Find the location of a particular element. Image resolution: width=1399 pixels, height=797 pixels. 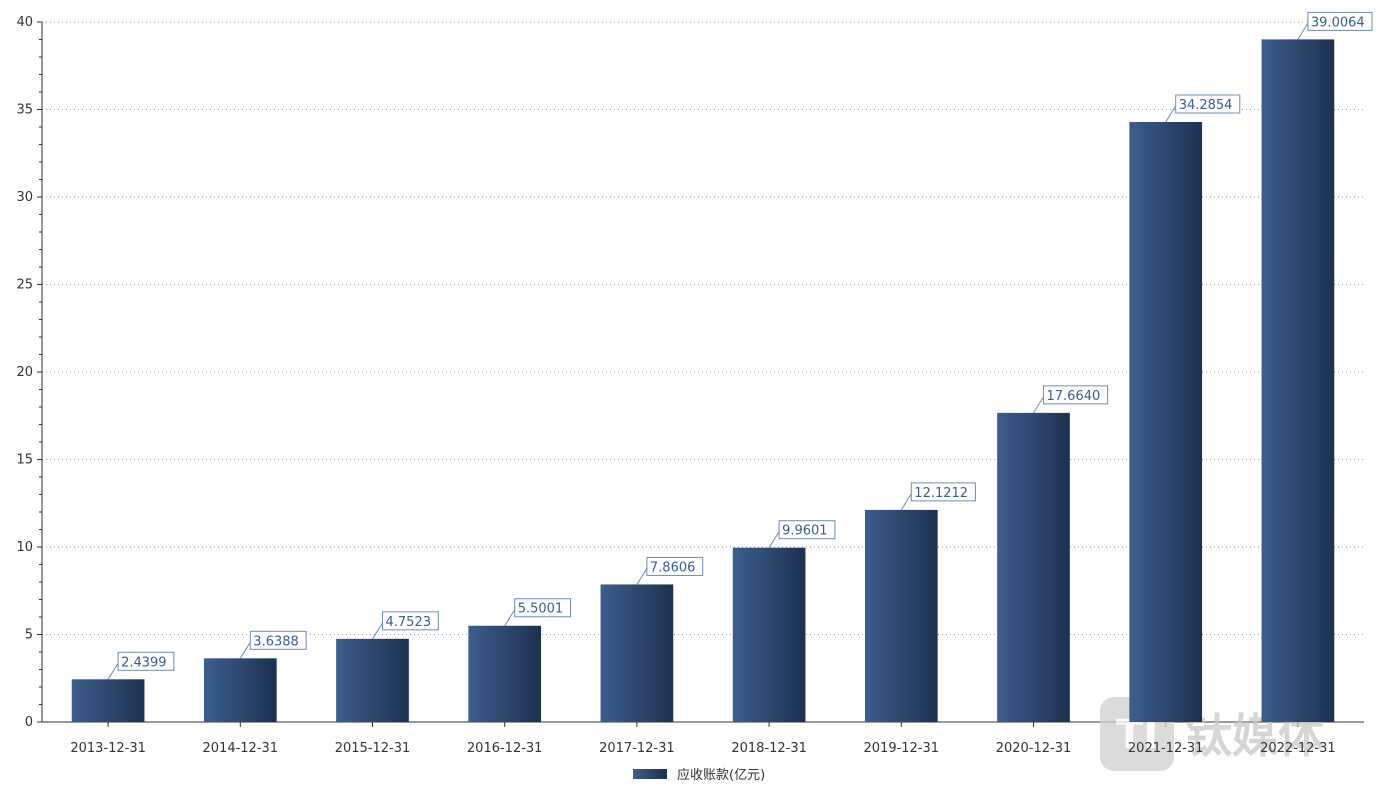

data-label: 12.1212 is located at coordinates (941, 493).